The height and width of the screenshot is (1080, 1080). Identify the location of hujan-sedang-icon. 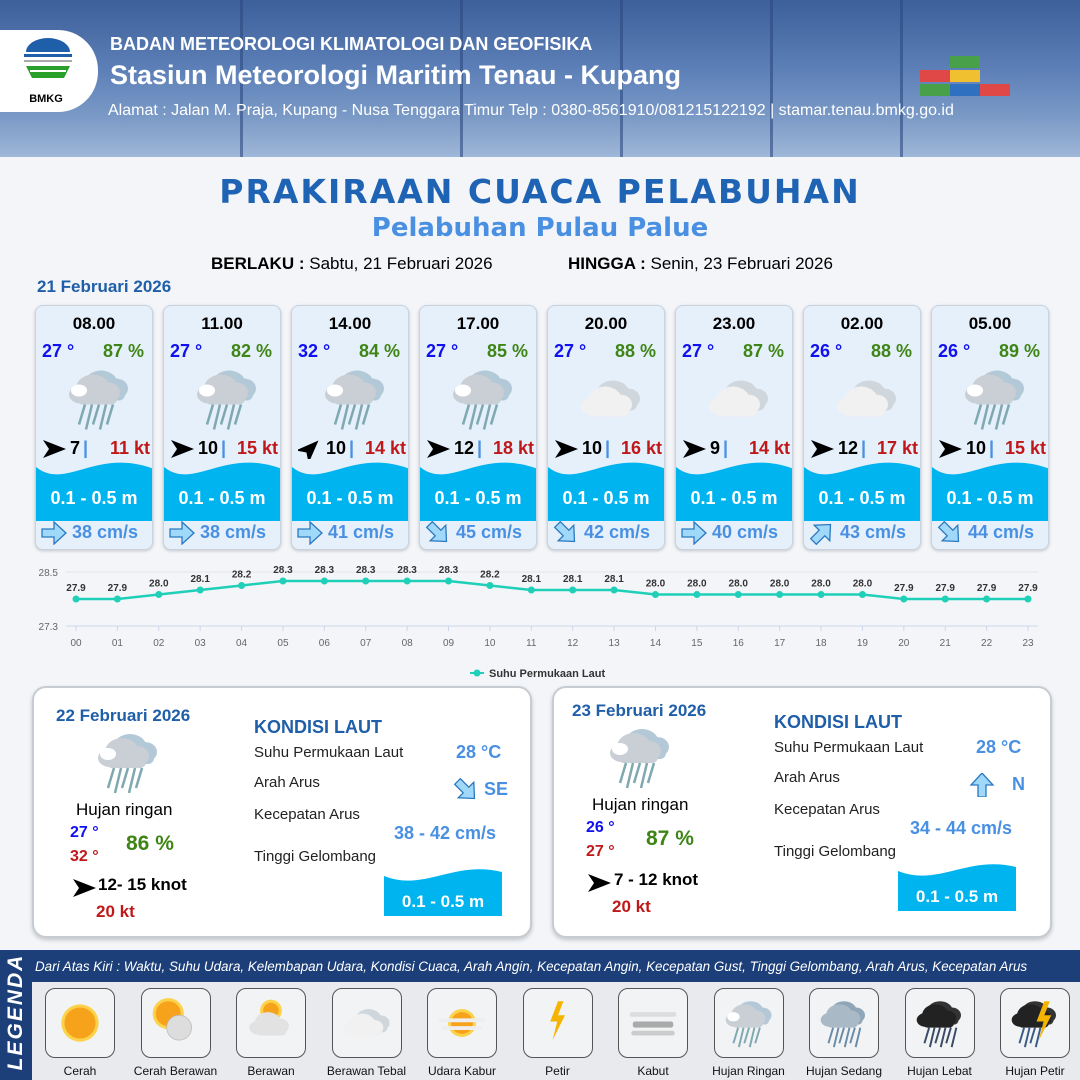
(844, 1023).